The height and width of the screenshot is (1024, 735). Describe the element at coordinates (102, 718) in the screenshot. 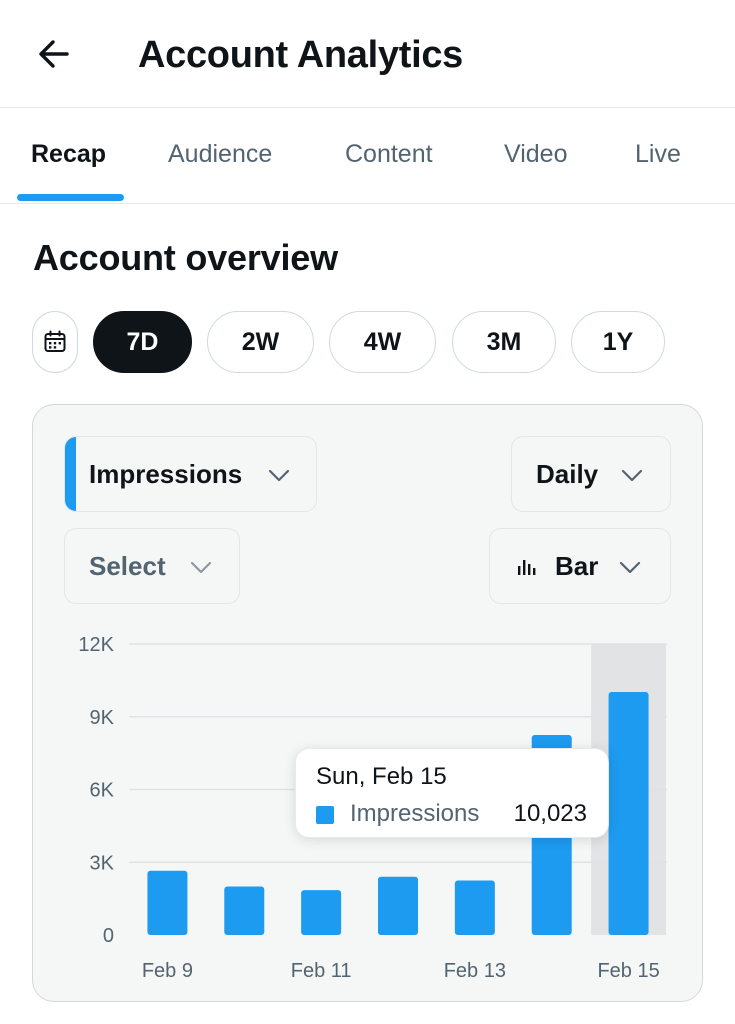

I see `y-tick-label: 9K` at that location.